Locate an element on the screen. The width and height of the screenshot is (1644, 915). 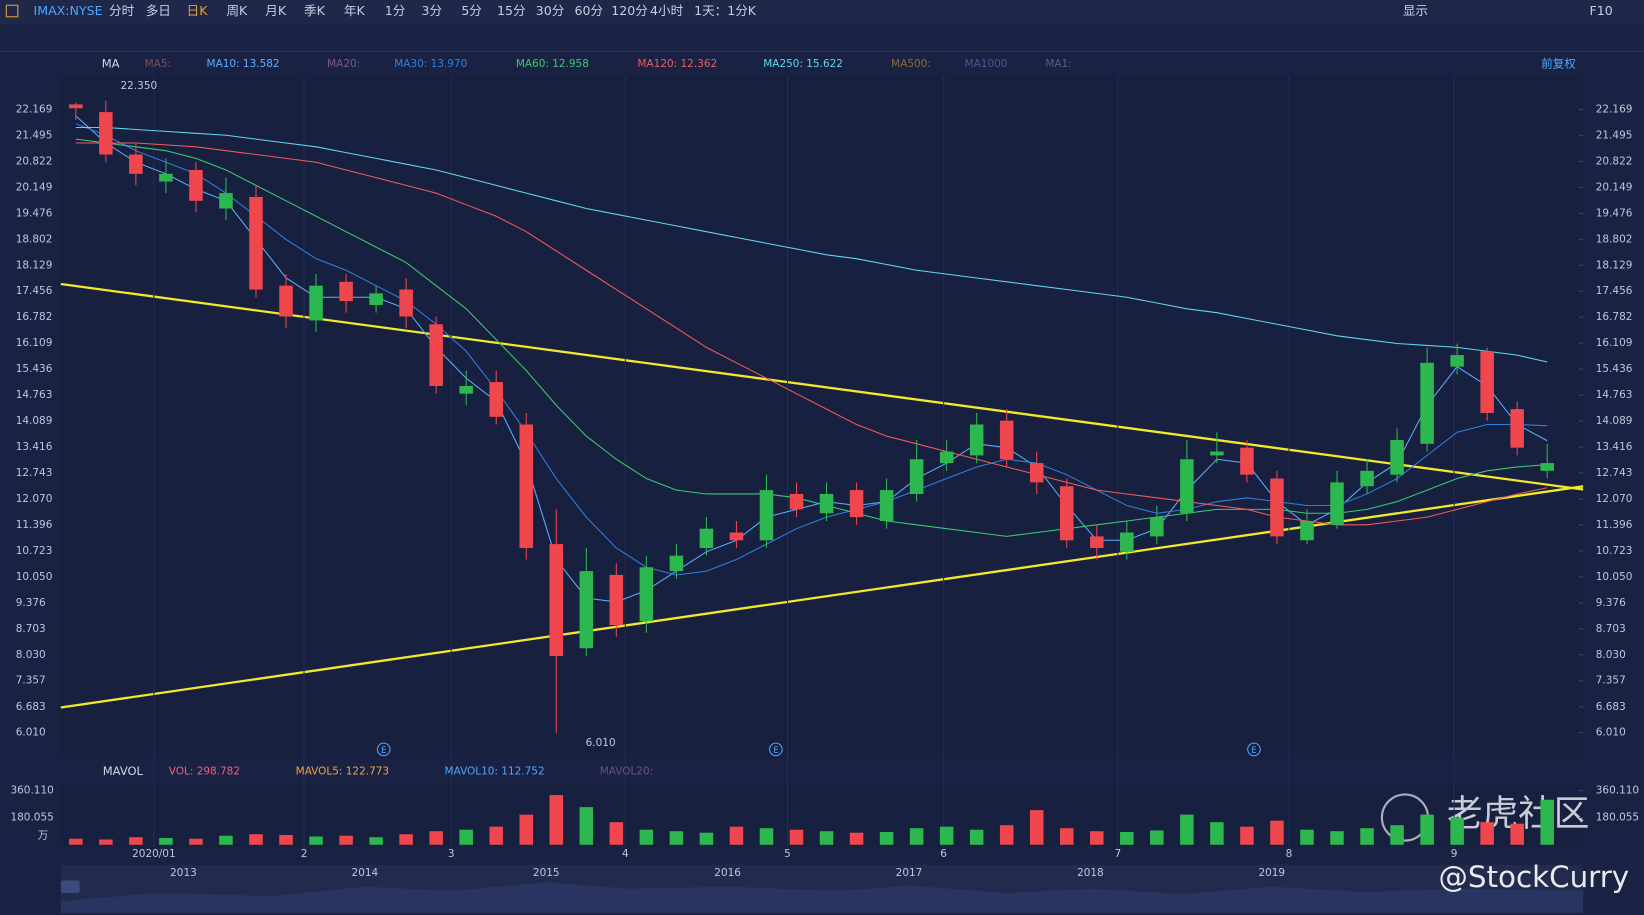
volume-indicator-name: MAVOL is located at coordinates (123, 771).